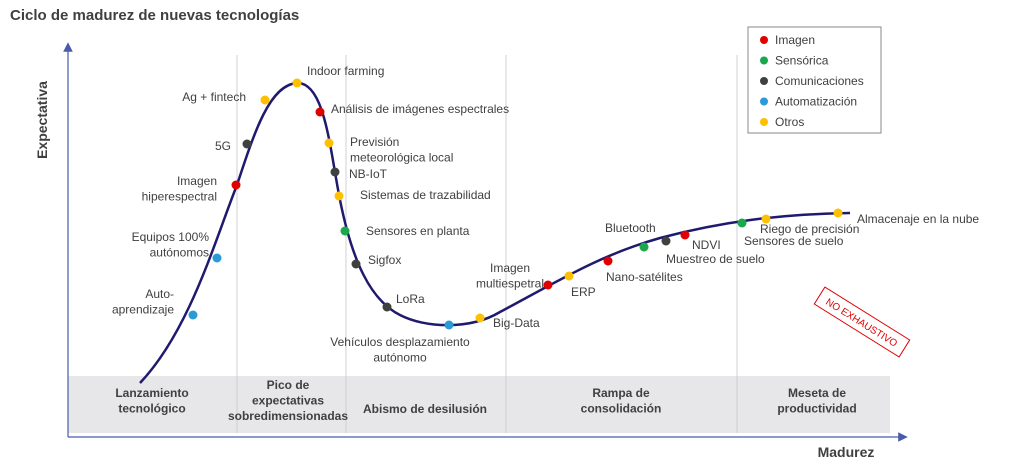  I want to click on phase-label: Lanzamiento, so click(151, 393).